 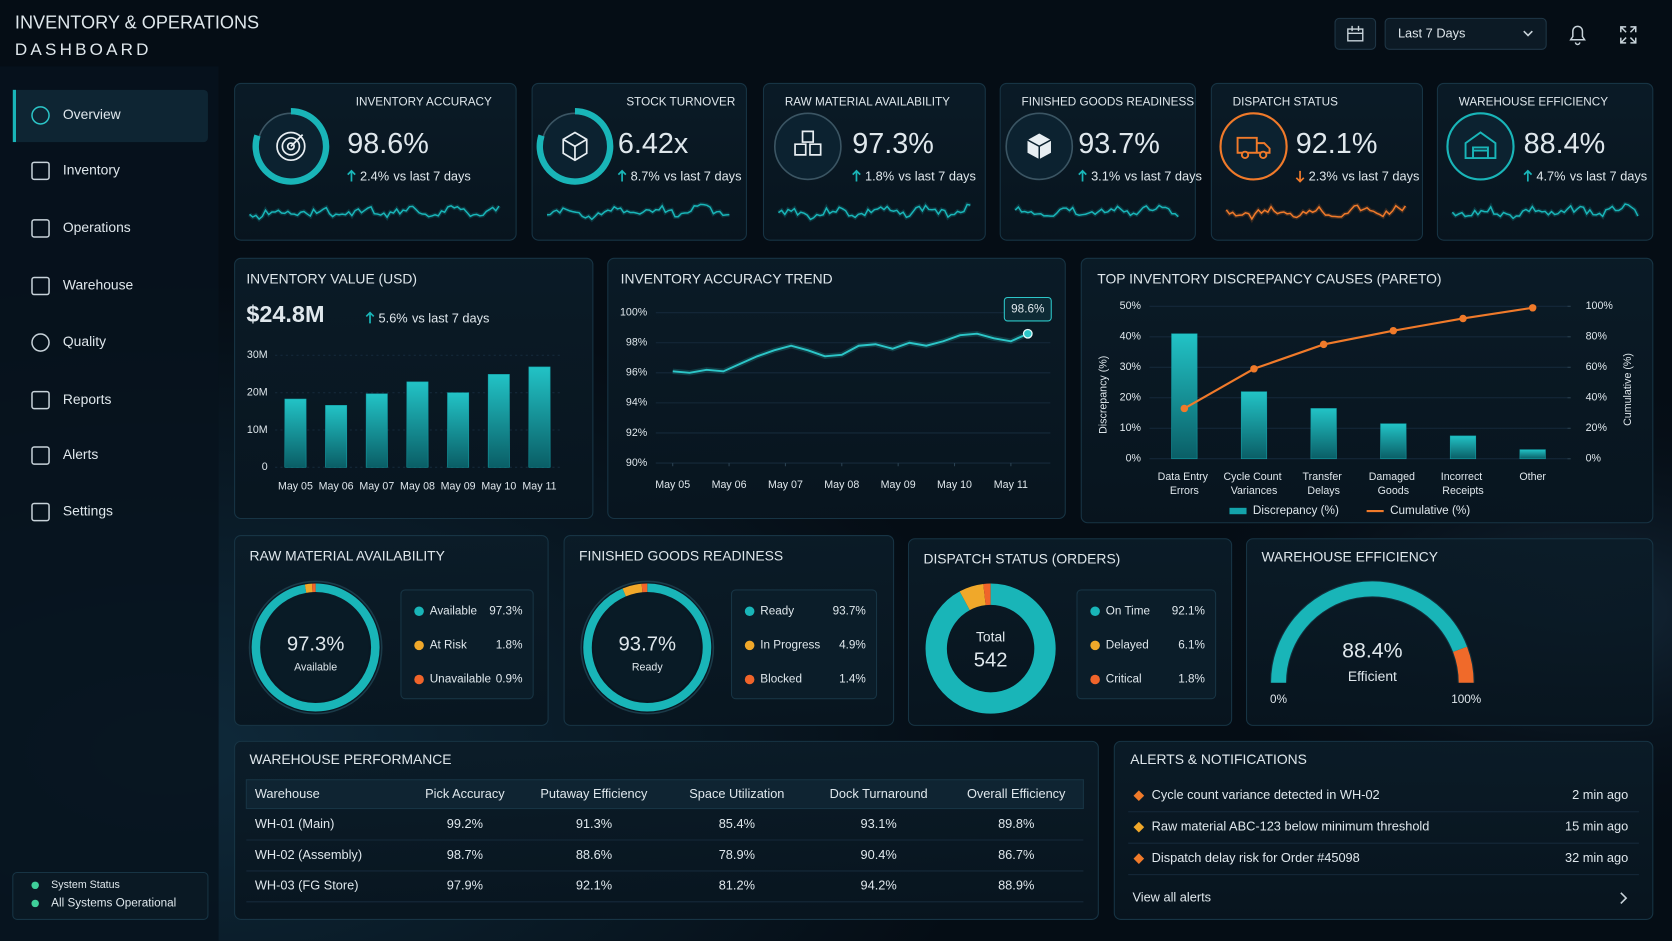 I want to click on legend-label: In Progress, so click(x=790, y=644).